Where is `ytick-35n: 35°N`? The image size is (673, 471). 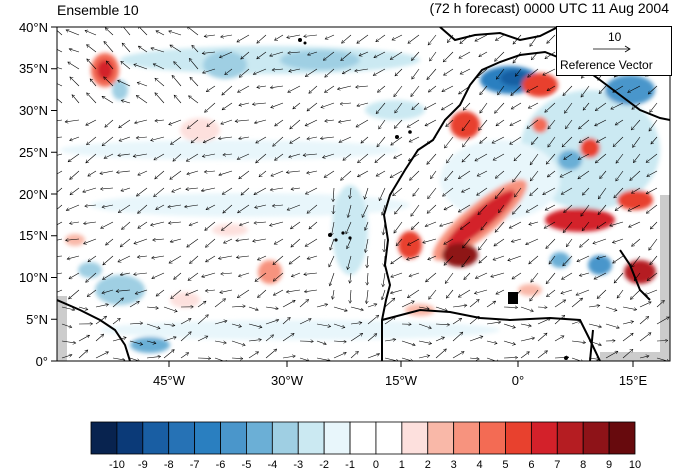
ytick-35n: 35°N is located at coordinates (33, 68).